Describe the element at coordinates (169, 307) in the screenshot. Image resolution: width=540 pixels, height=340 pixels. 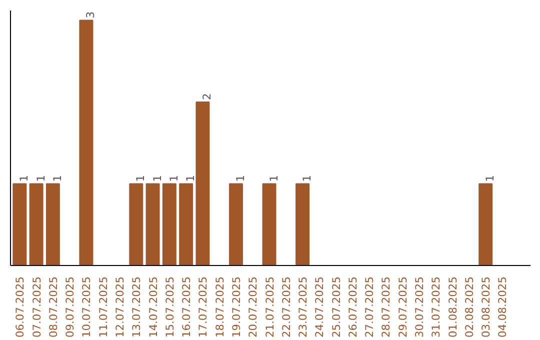
I see `x-tick-label: 15.07.2025` at that location.